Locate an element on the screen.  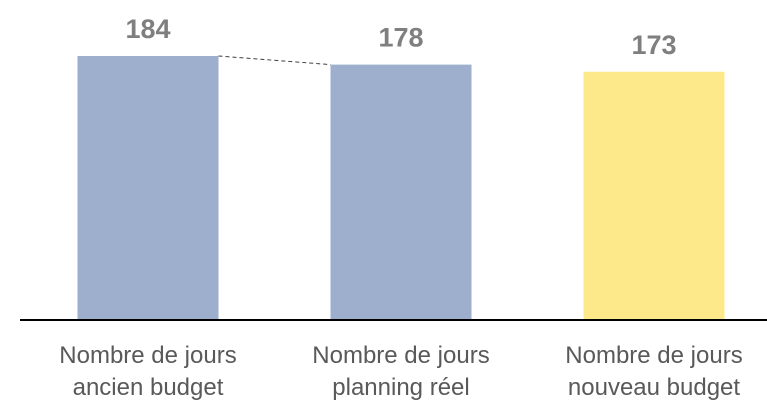
x-tick-label: Nombre de jours ancien budget is located at coordinates (148, 371).